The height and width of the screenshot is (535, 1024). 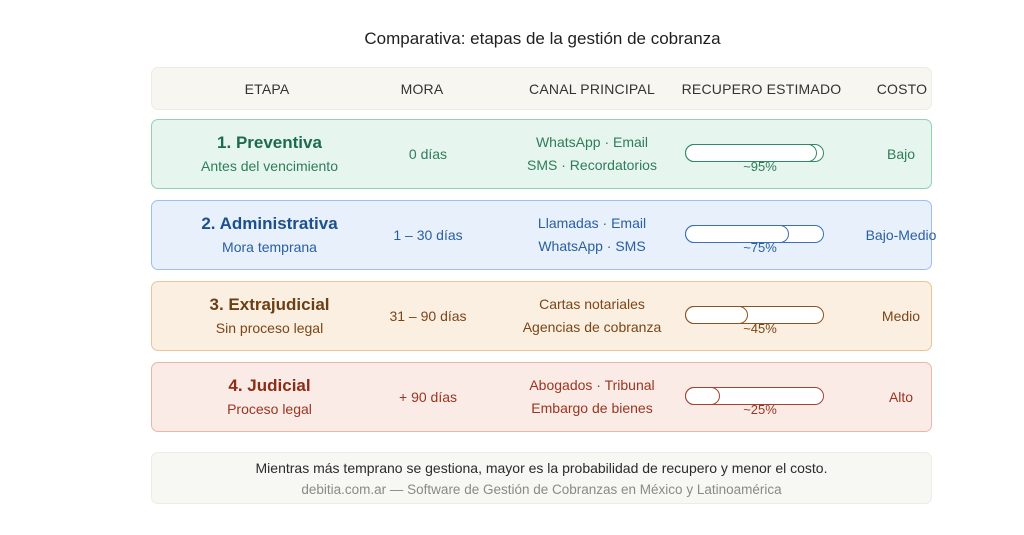 What do you see at coordinates (592, 304) in the screenshot?
I see `canal-line-1: Cartas notariales` at bounding box center [592, 304].